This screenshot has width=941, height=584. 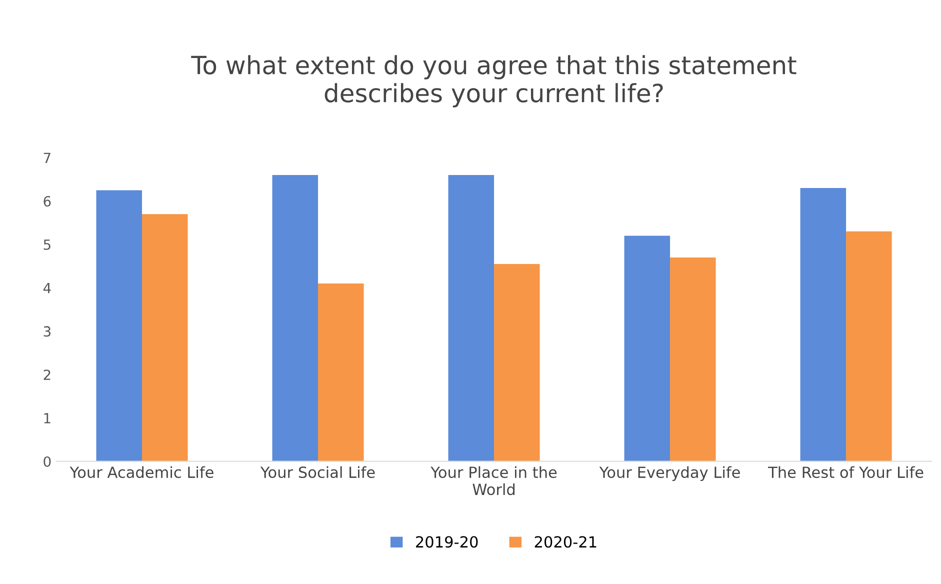 What do you see at coordinates (669, 474) in the screenshot?
I see `x-tick-label: Your Everyday Life` at bounding box center [669, 474].